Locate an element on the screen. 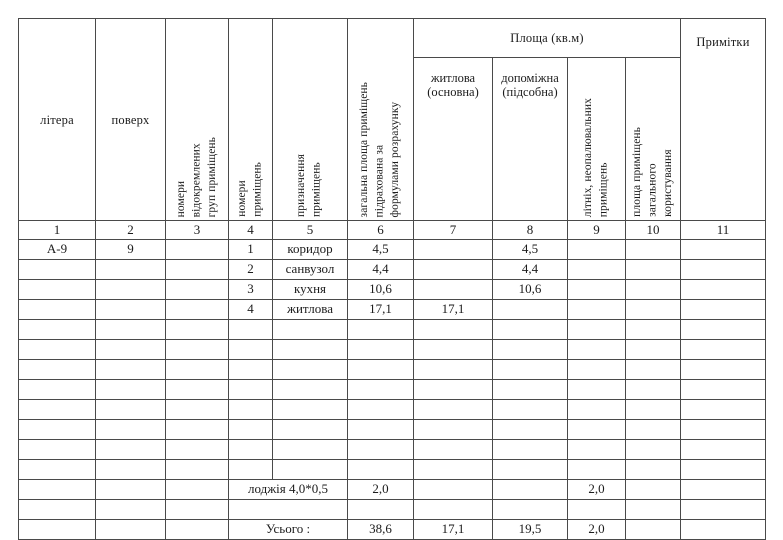  cell-total-area: 38,6 is located at coordinates (380, 529).